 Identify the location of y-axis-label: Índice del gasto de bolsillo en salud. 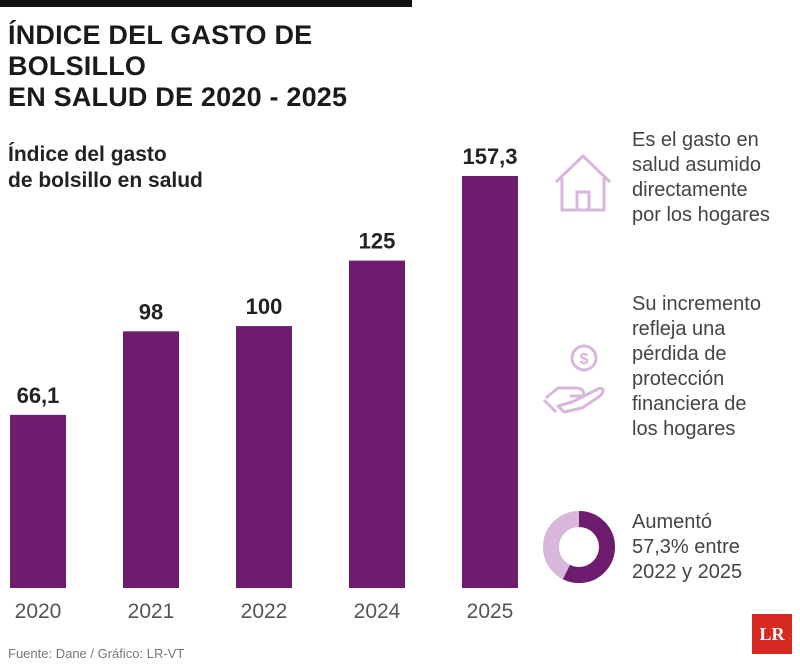
(133, 168).